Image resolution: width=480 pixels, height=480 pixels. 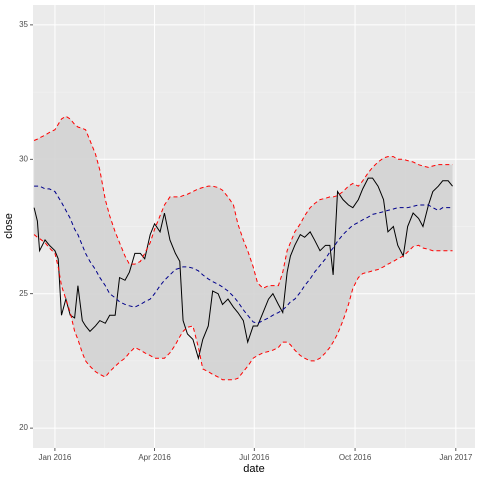 I want to click on y-axis-title: close, so click(x=9, y=226).